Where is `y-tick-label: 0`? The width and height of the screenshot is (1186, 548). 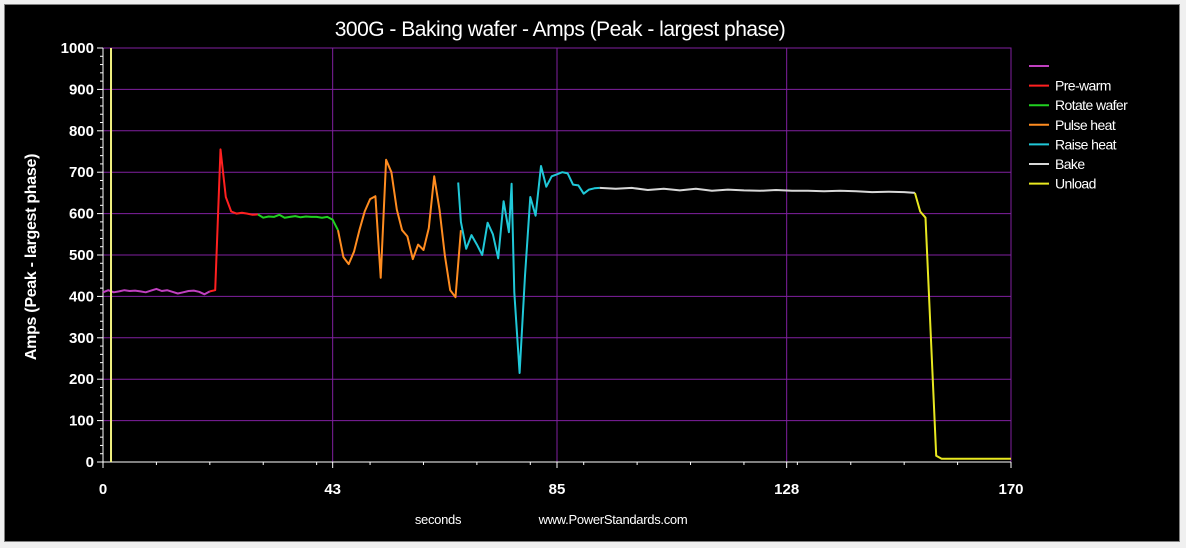
y-tick-label: 0 is located at coordinates (90, 462).